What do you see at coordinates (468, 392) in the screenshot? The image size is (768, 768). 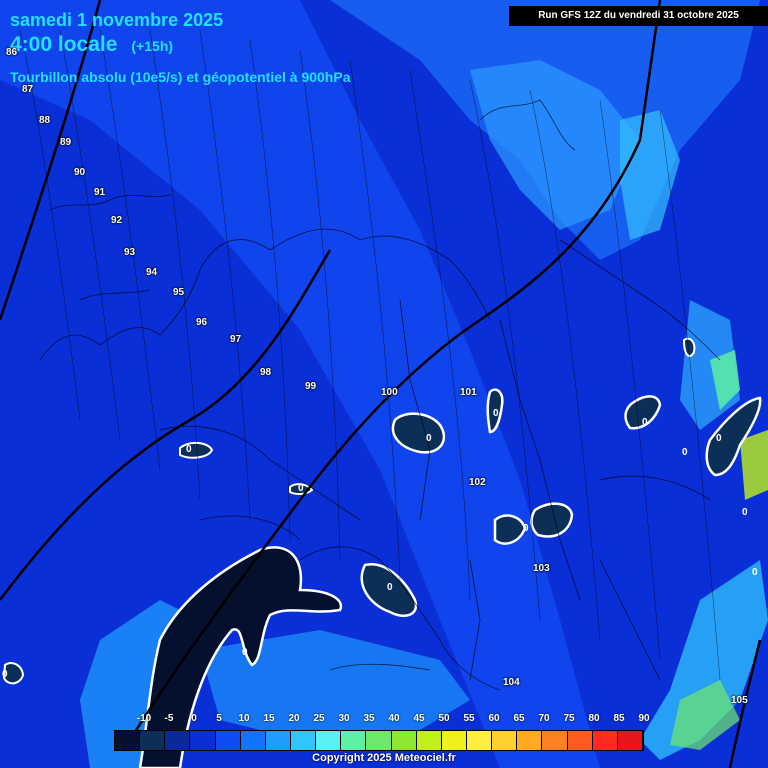 I see `isoline-label: 101` at bounding box center [468, 392].